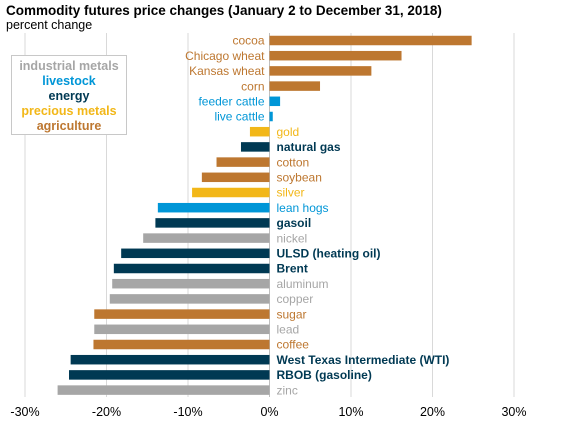  I want to click on x-tick-label: 30%, so click(513, 412).